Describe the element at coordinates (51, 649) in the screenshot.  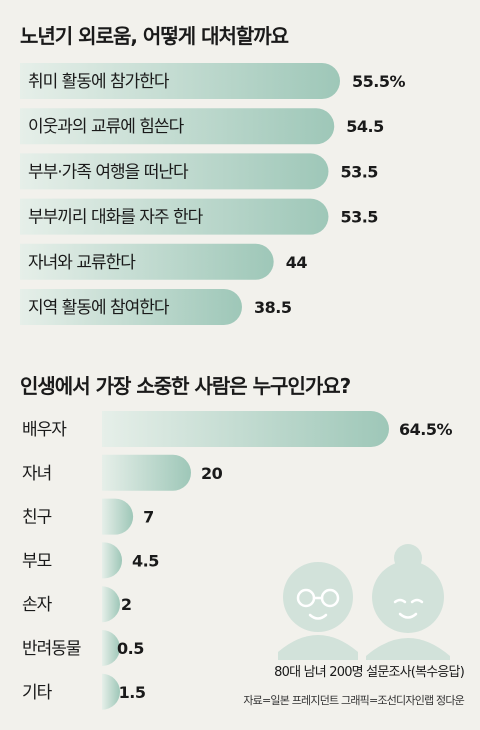
I see `category-label: 반려동물` at that location.